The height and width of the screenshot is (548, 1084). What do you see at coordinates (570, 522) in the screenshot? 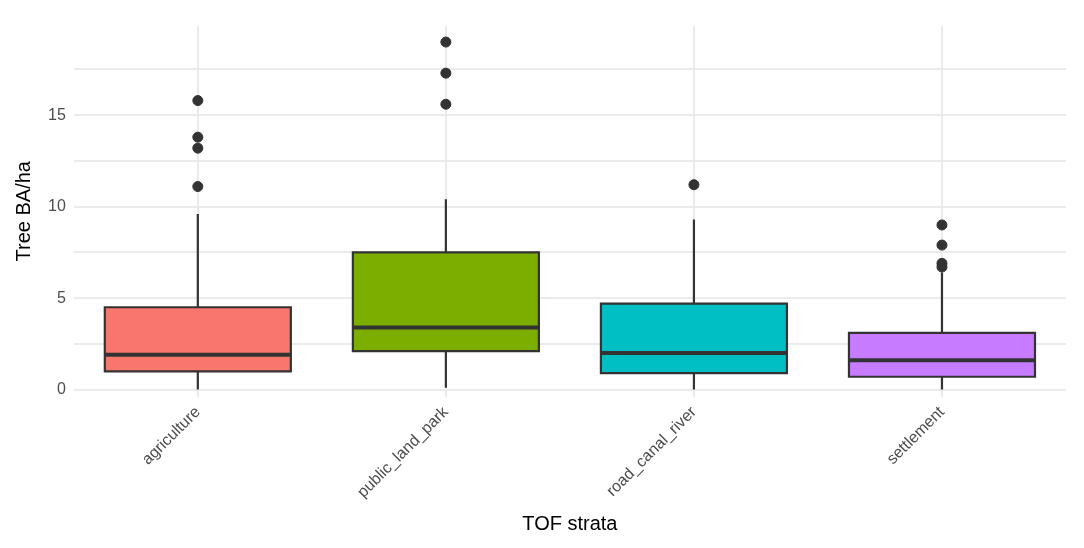
I see `x-axis-title: TOF strata` at bounding box center [570, 522].